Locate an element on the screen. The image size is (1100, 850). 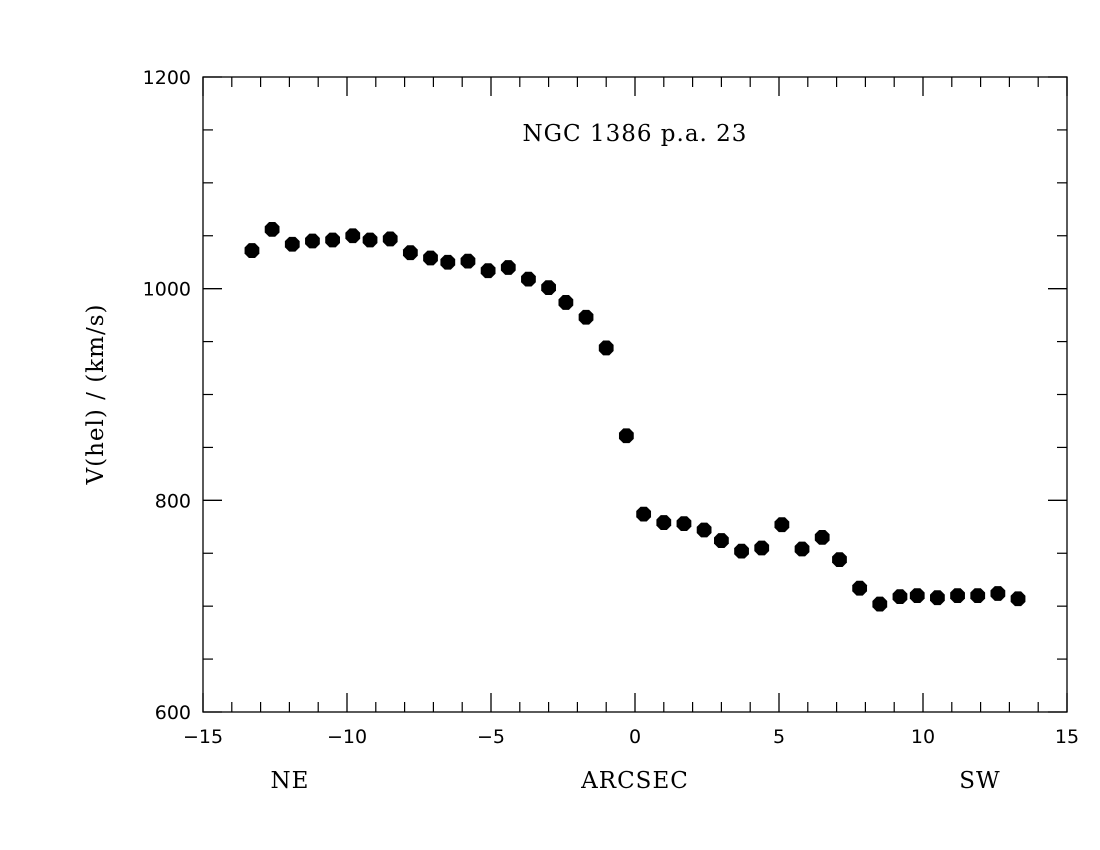
x-tick-label: −10 is located at coordinates (347, 737).